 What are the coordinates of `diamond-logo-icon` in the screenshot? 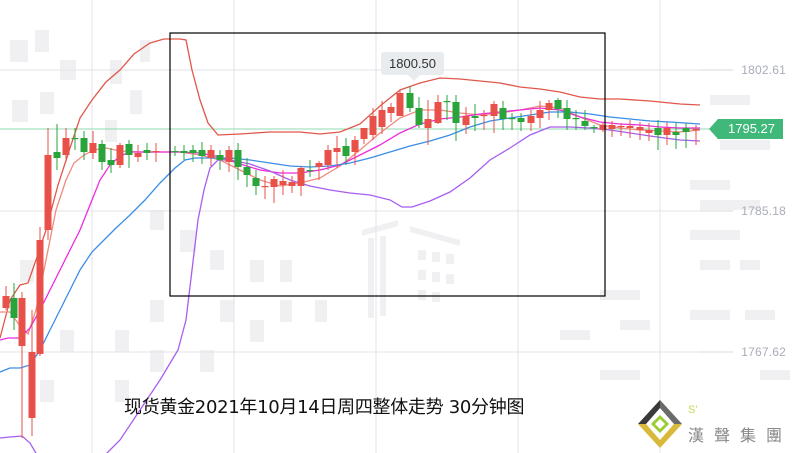 It's located at (660, 424).